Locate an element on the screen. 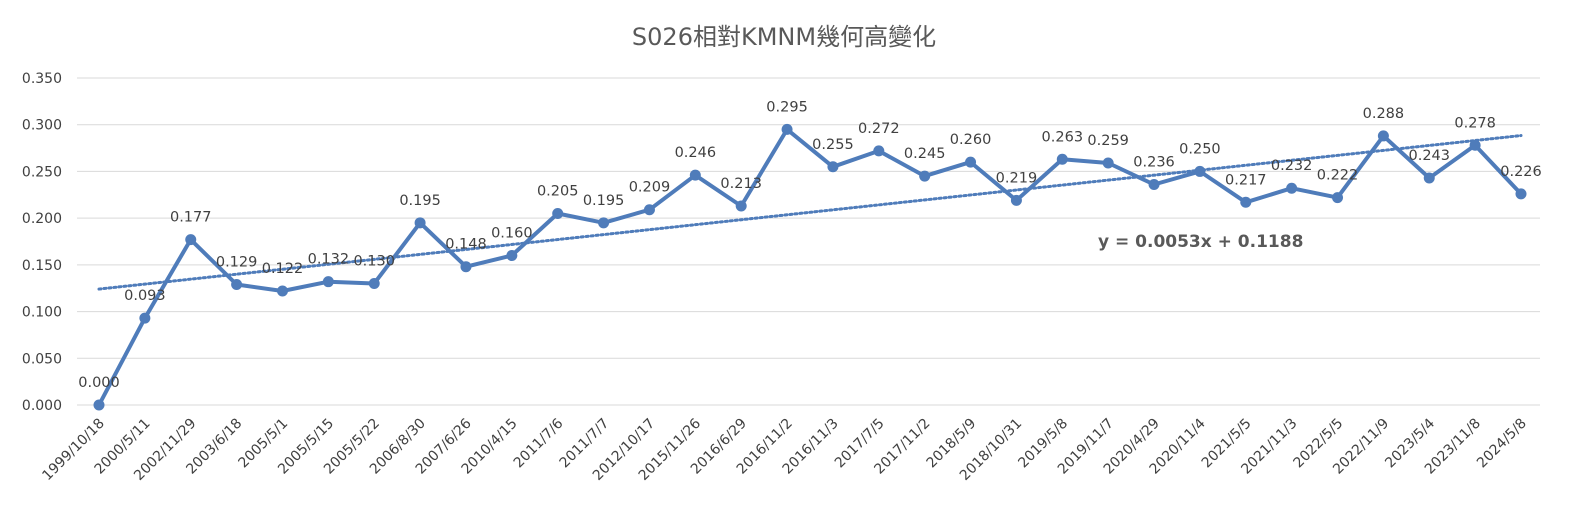  y-tick-label: 0.000 is located at coordinates (42, 406).